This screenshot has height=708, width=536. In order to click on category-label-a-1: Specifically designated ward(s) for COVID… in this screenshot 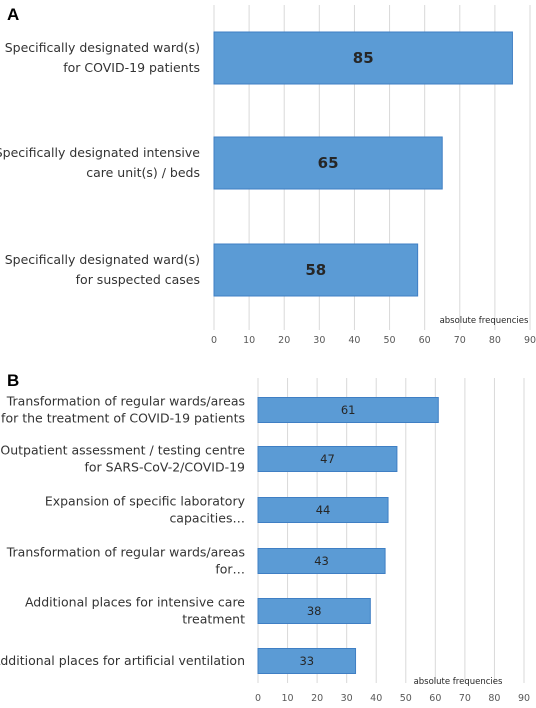, I will do `click(102, 57)`.